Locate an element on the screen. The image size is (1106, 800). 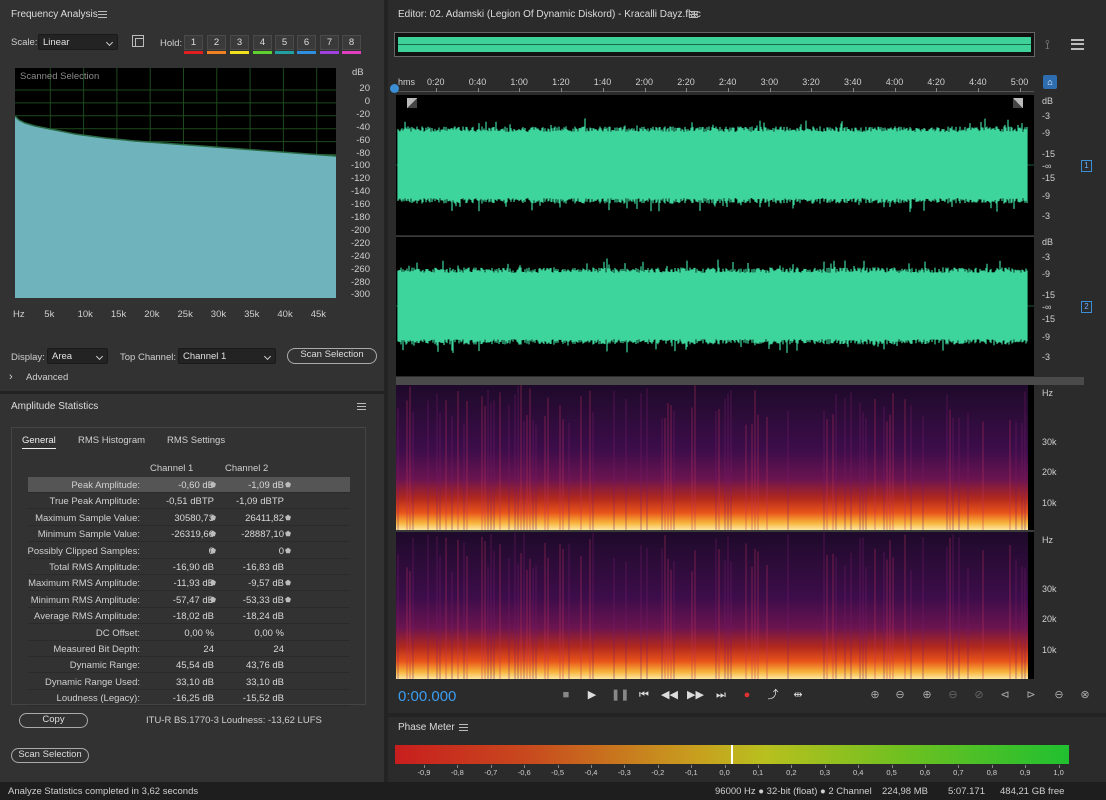
skip-back-icon: ⏮ is located at coordinates (644, 695).